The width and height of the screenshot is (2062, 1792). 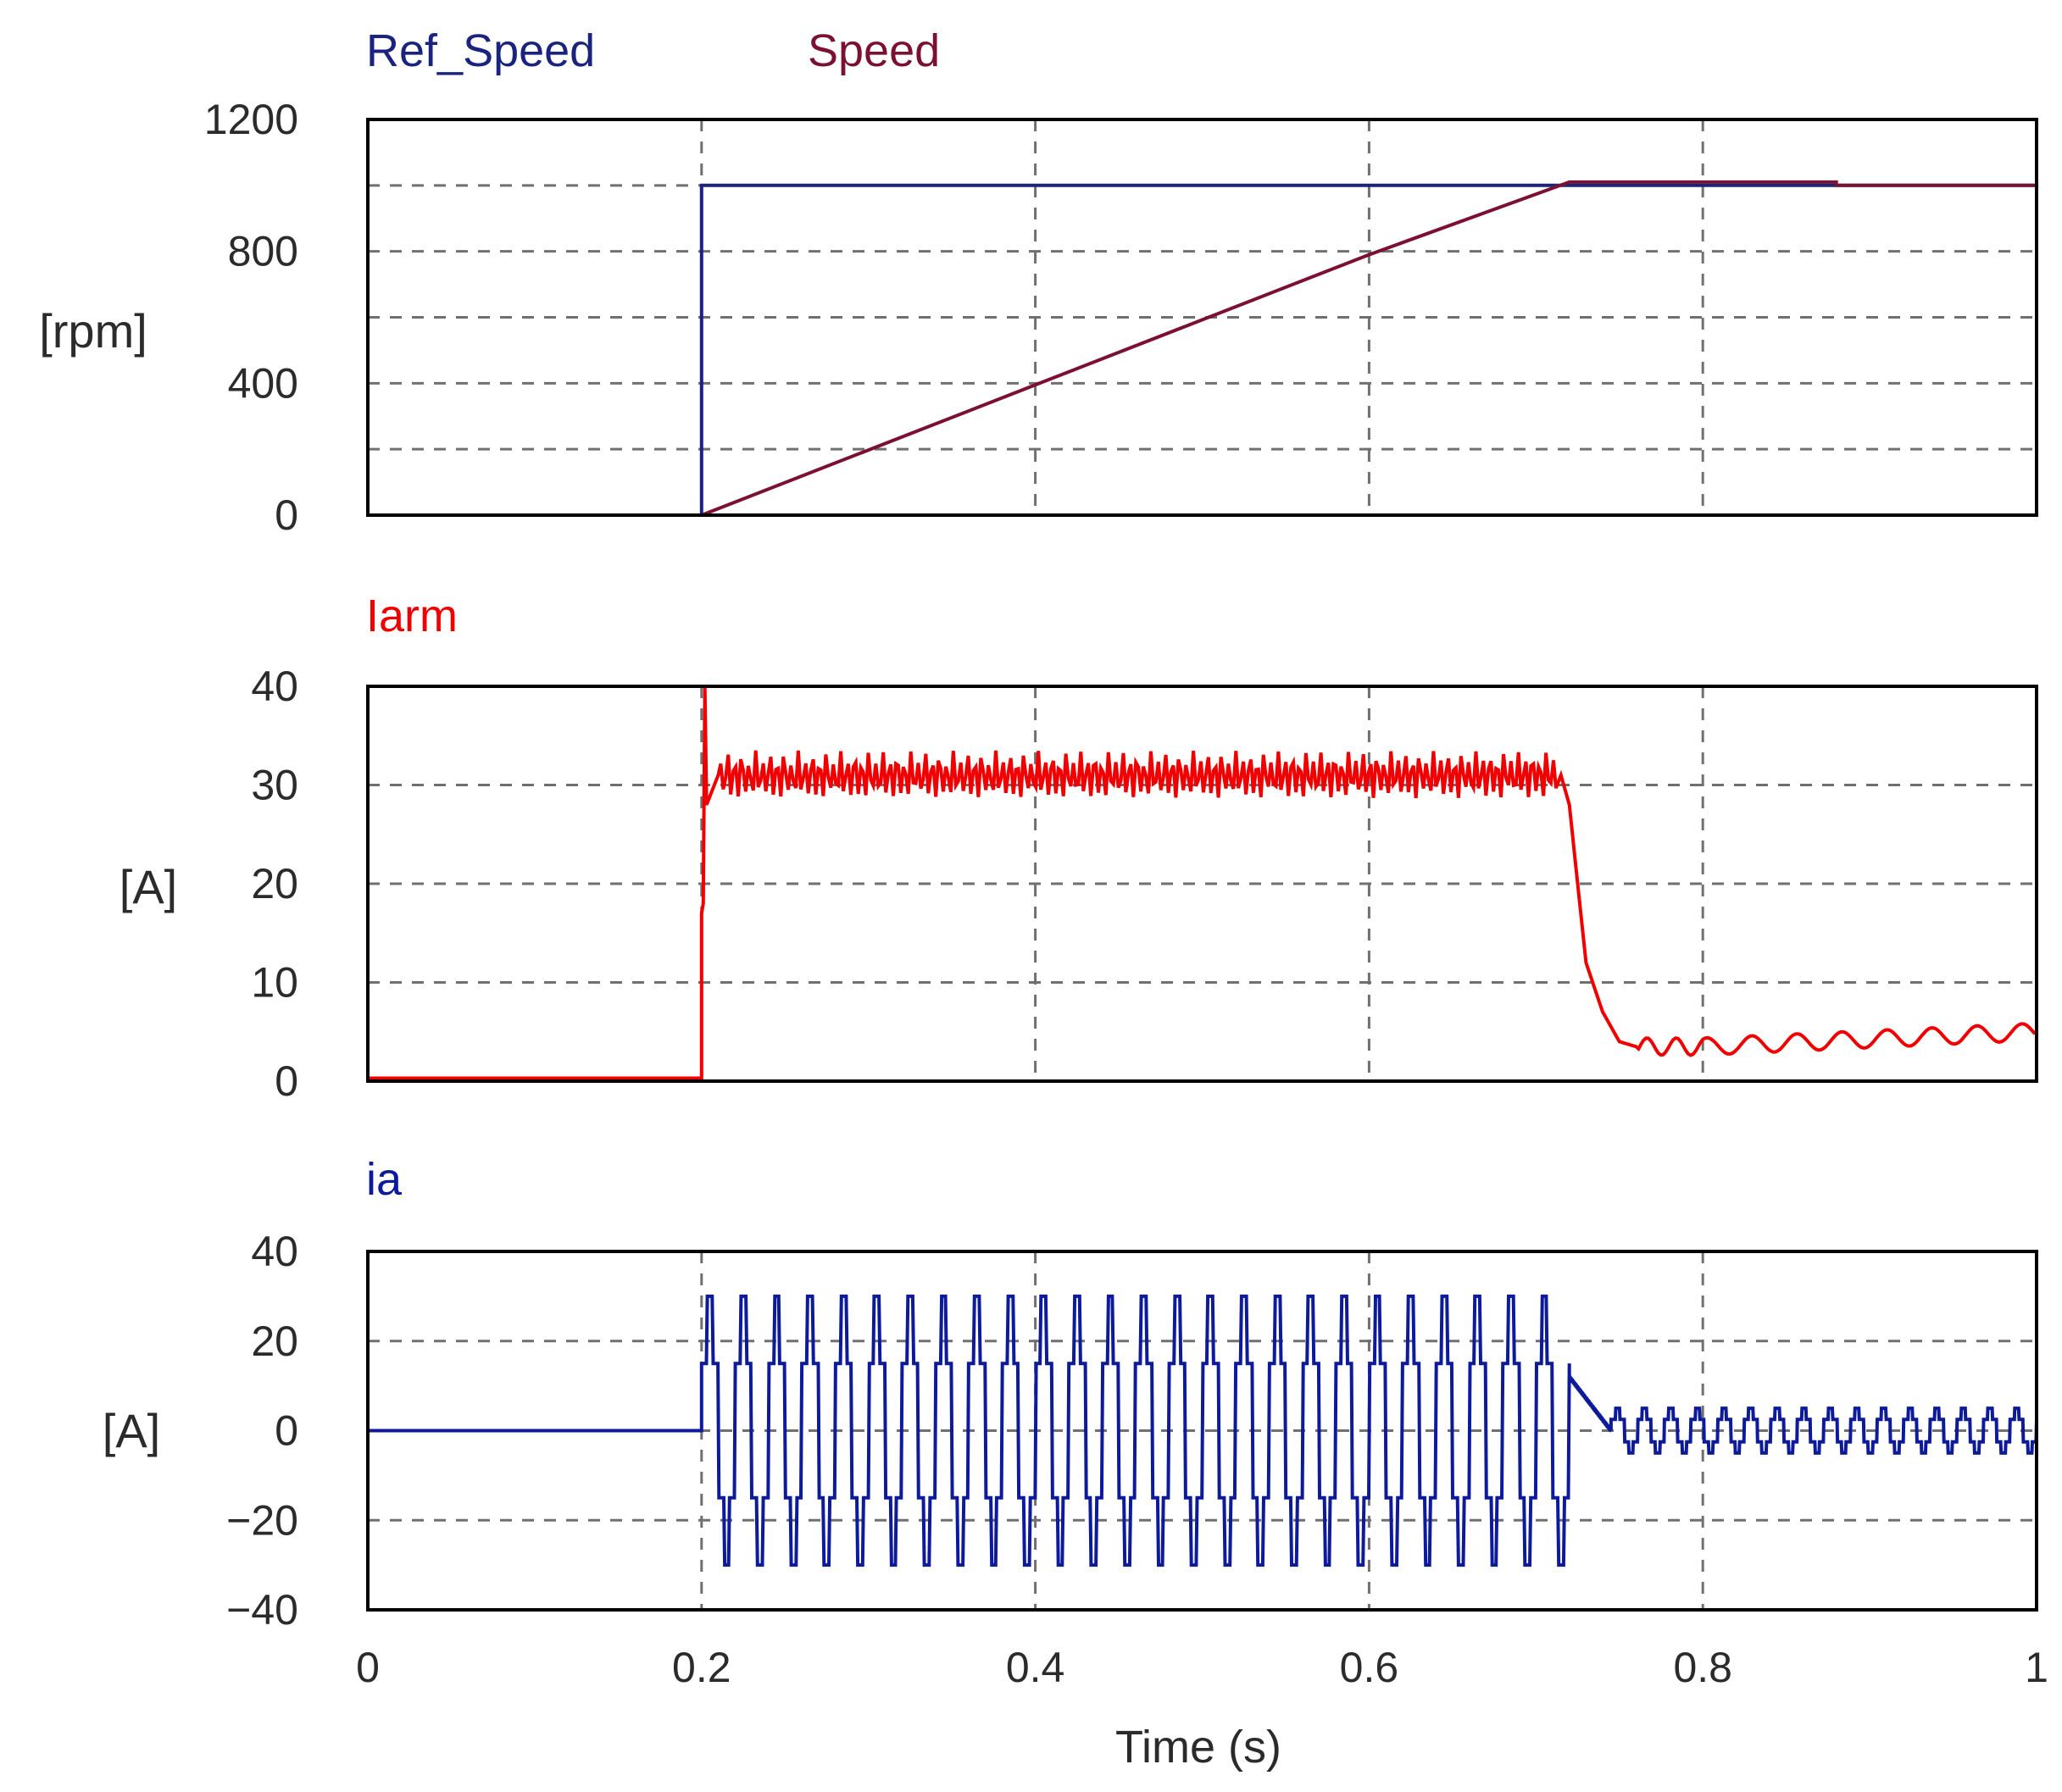 What do you see at coordinates (251, 120) in the screenshot?
I see `speed-ytick-label: 1200` at bounding box center [251, 120].